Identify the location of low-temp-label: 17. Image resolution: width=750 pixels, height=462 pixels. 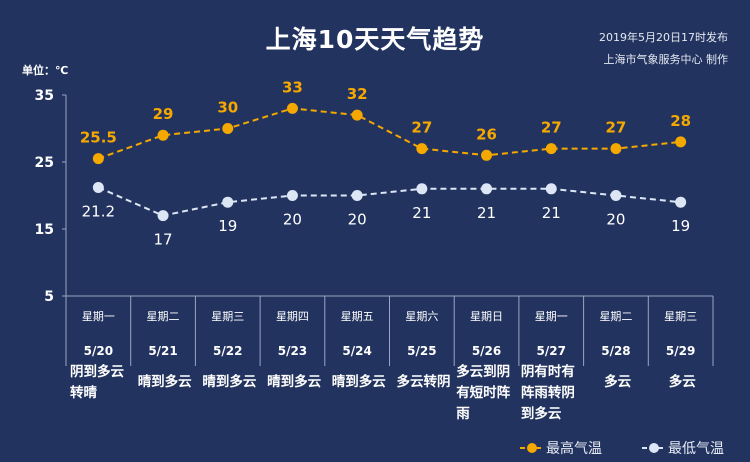
(163, 240).